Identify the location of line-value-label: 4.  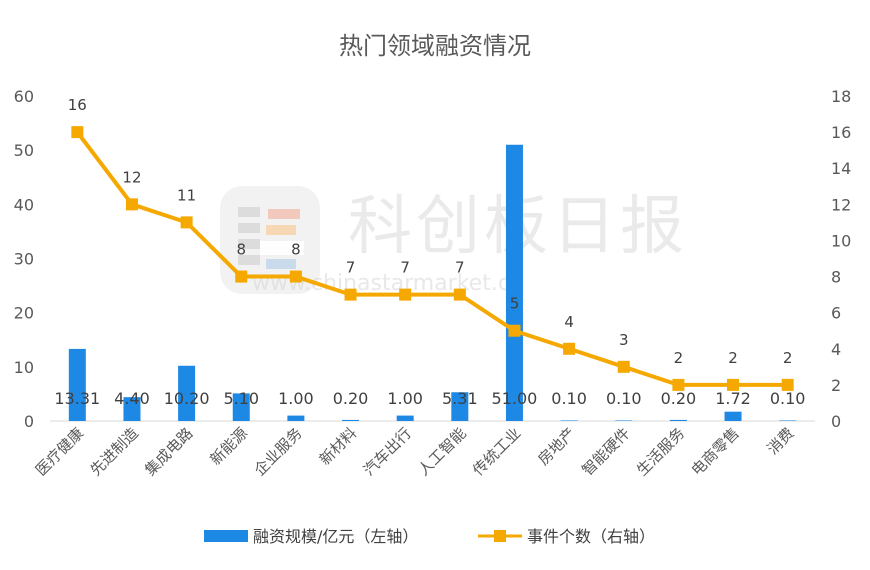
(569, 322).